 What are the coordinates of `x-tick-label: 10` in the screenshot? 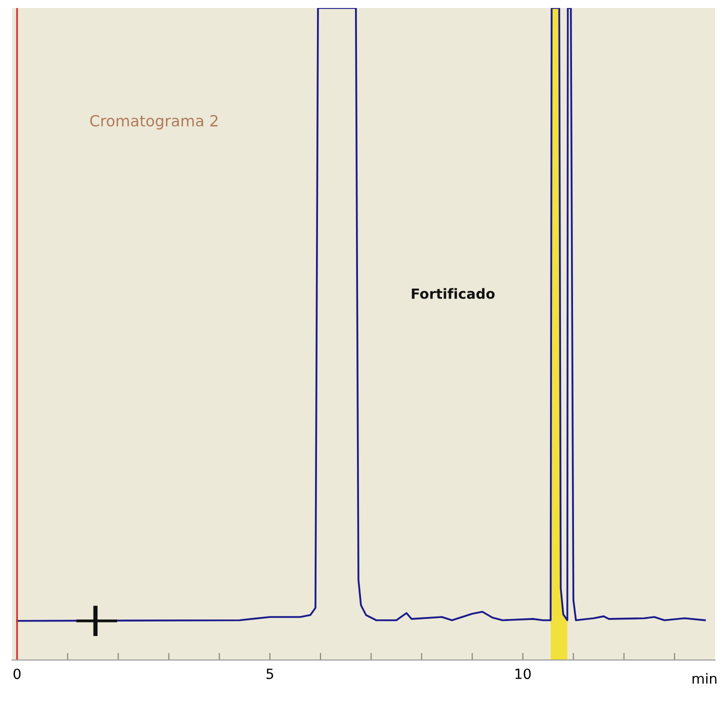 It's located at (523, 674).